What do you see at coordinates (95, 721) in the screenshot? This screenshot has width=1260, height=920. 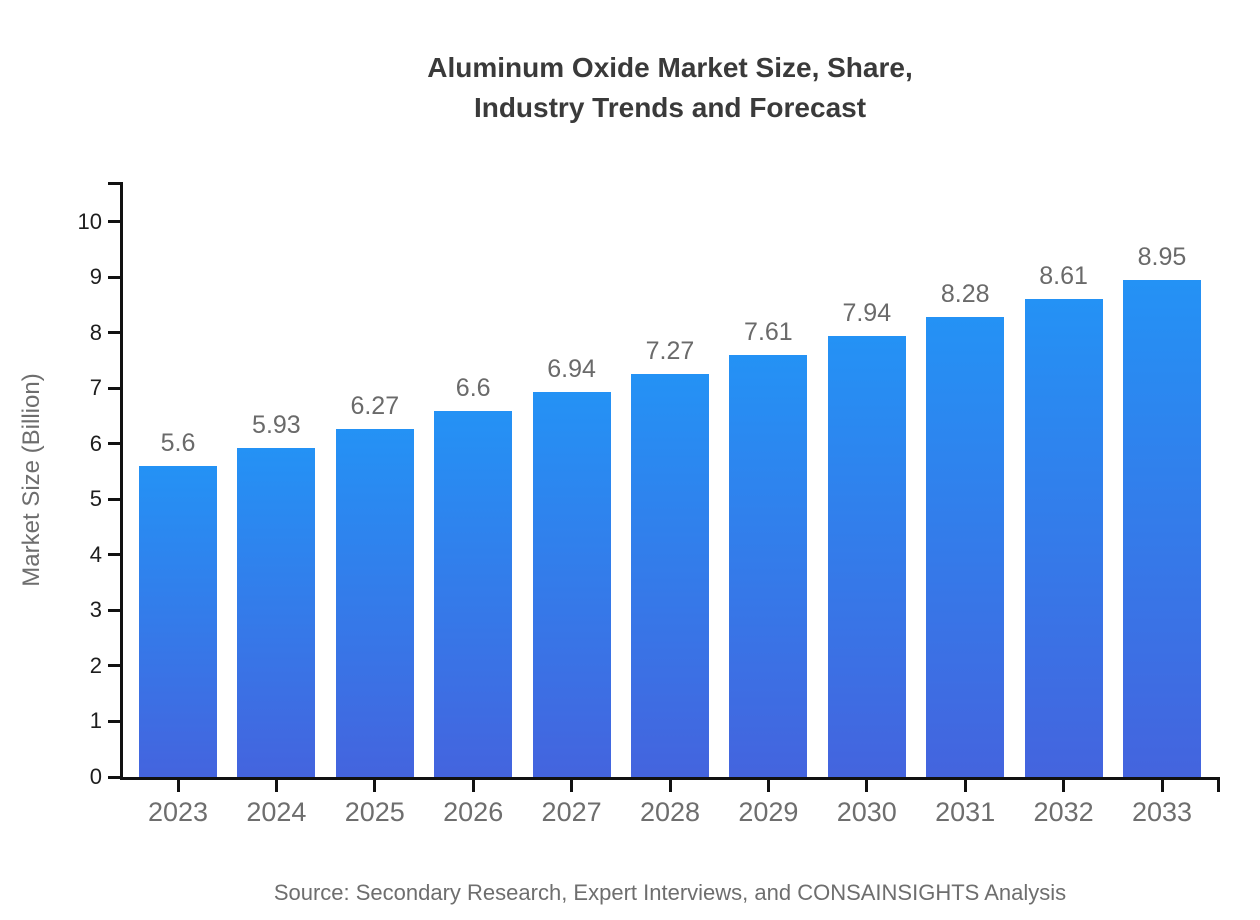 I see `y-tick-label-1: 1` at bounding box center [95, 721].